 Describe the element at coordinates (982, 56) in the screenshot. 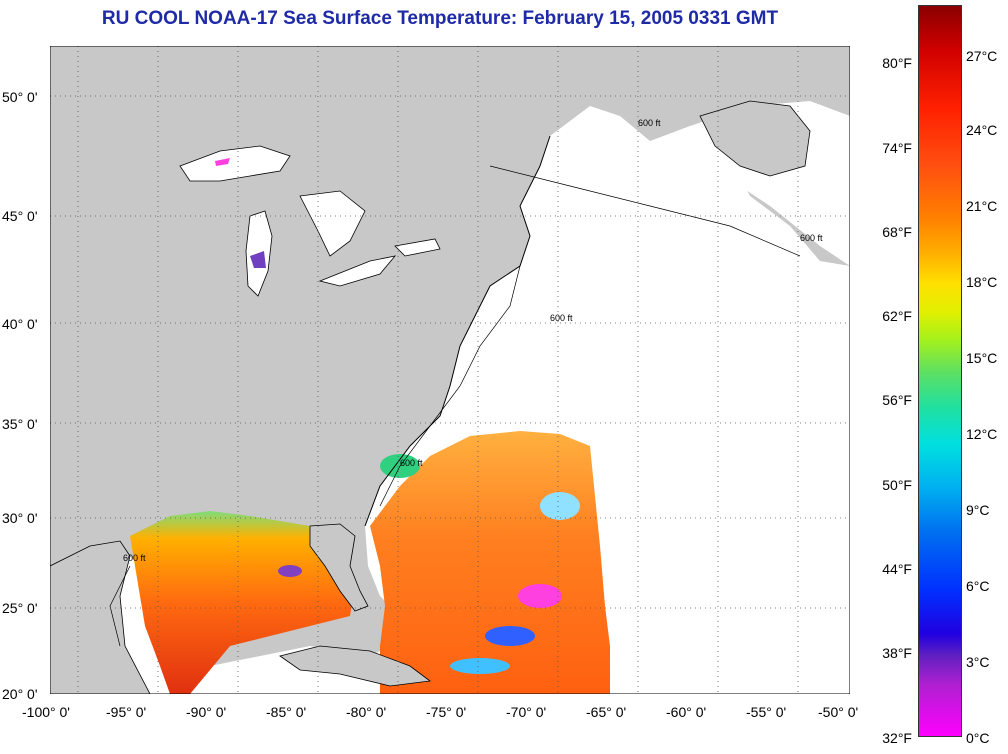

I see `colorbar-c-label: 27°C` at that location.